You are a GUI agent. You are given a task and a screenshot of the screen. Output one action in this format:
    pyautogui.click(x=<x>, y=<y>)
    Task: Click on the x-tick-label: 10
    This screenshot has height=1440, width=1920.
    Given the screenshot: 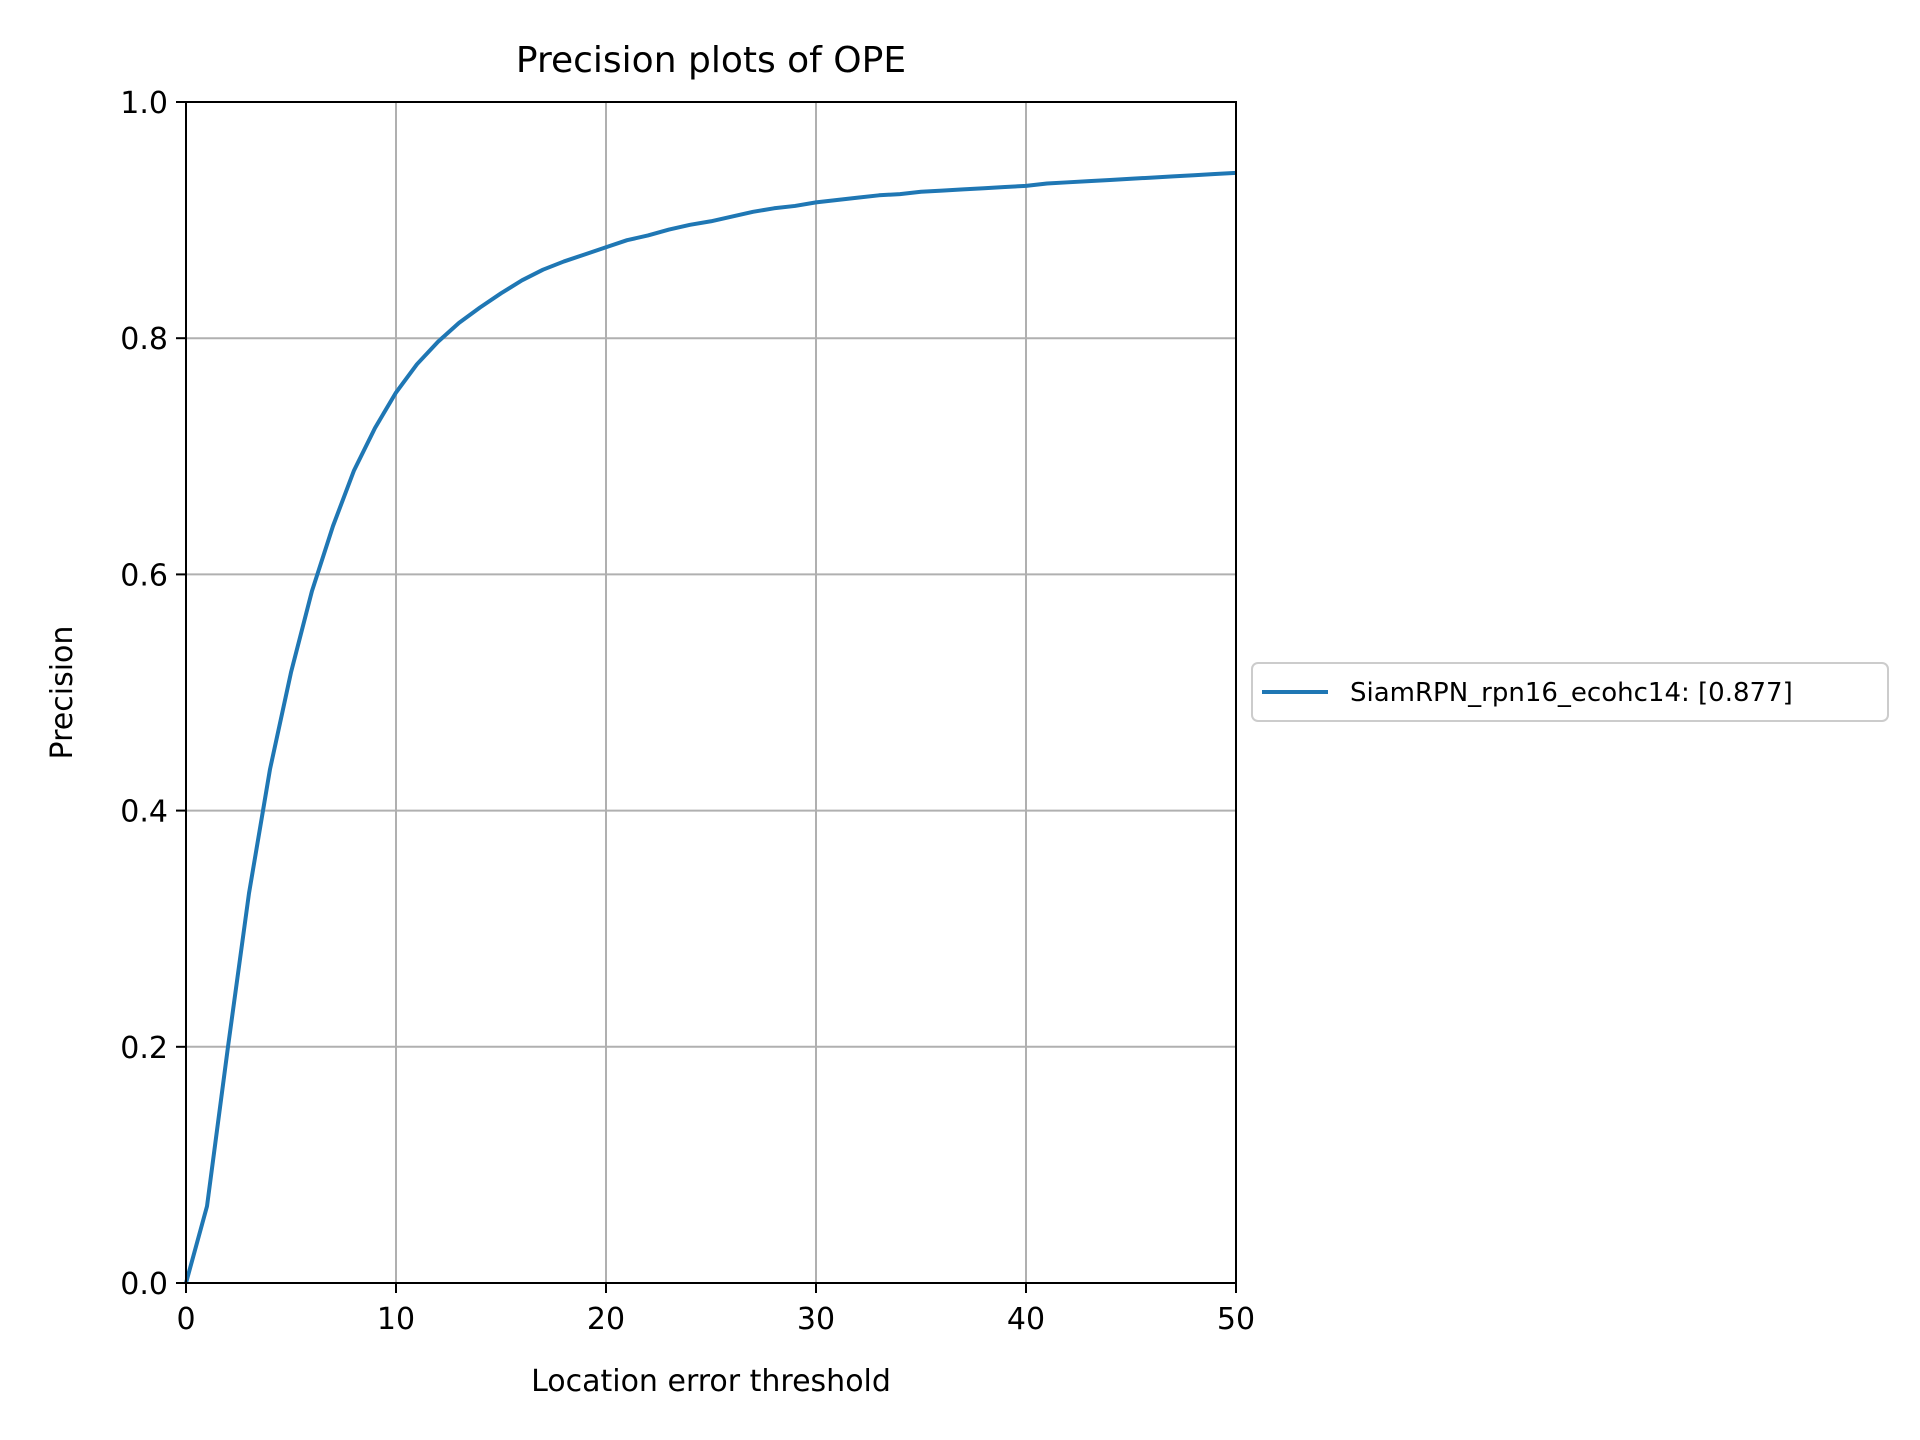 What is the action you would take?
    pyautogui.click(x=396, y=1319)
    